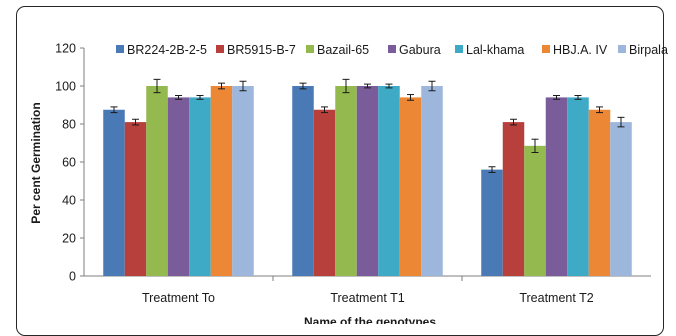 This screenshot has height=336, width=676. What do you see at coordinates (370, 319) in the screenshot?
I see `x-axis-label: Name of the genotypes` at bounding box center [370, 319].